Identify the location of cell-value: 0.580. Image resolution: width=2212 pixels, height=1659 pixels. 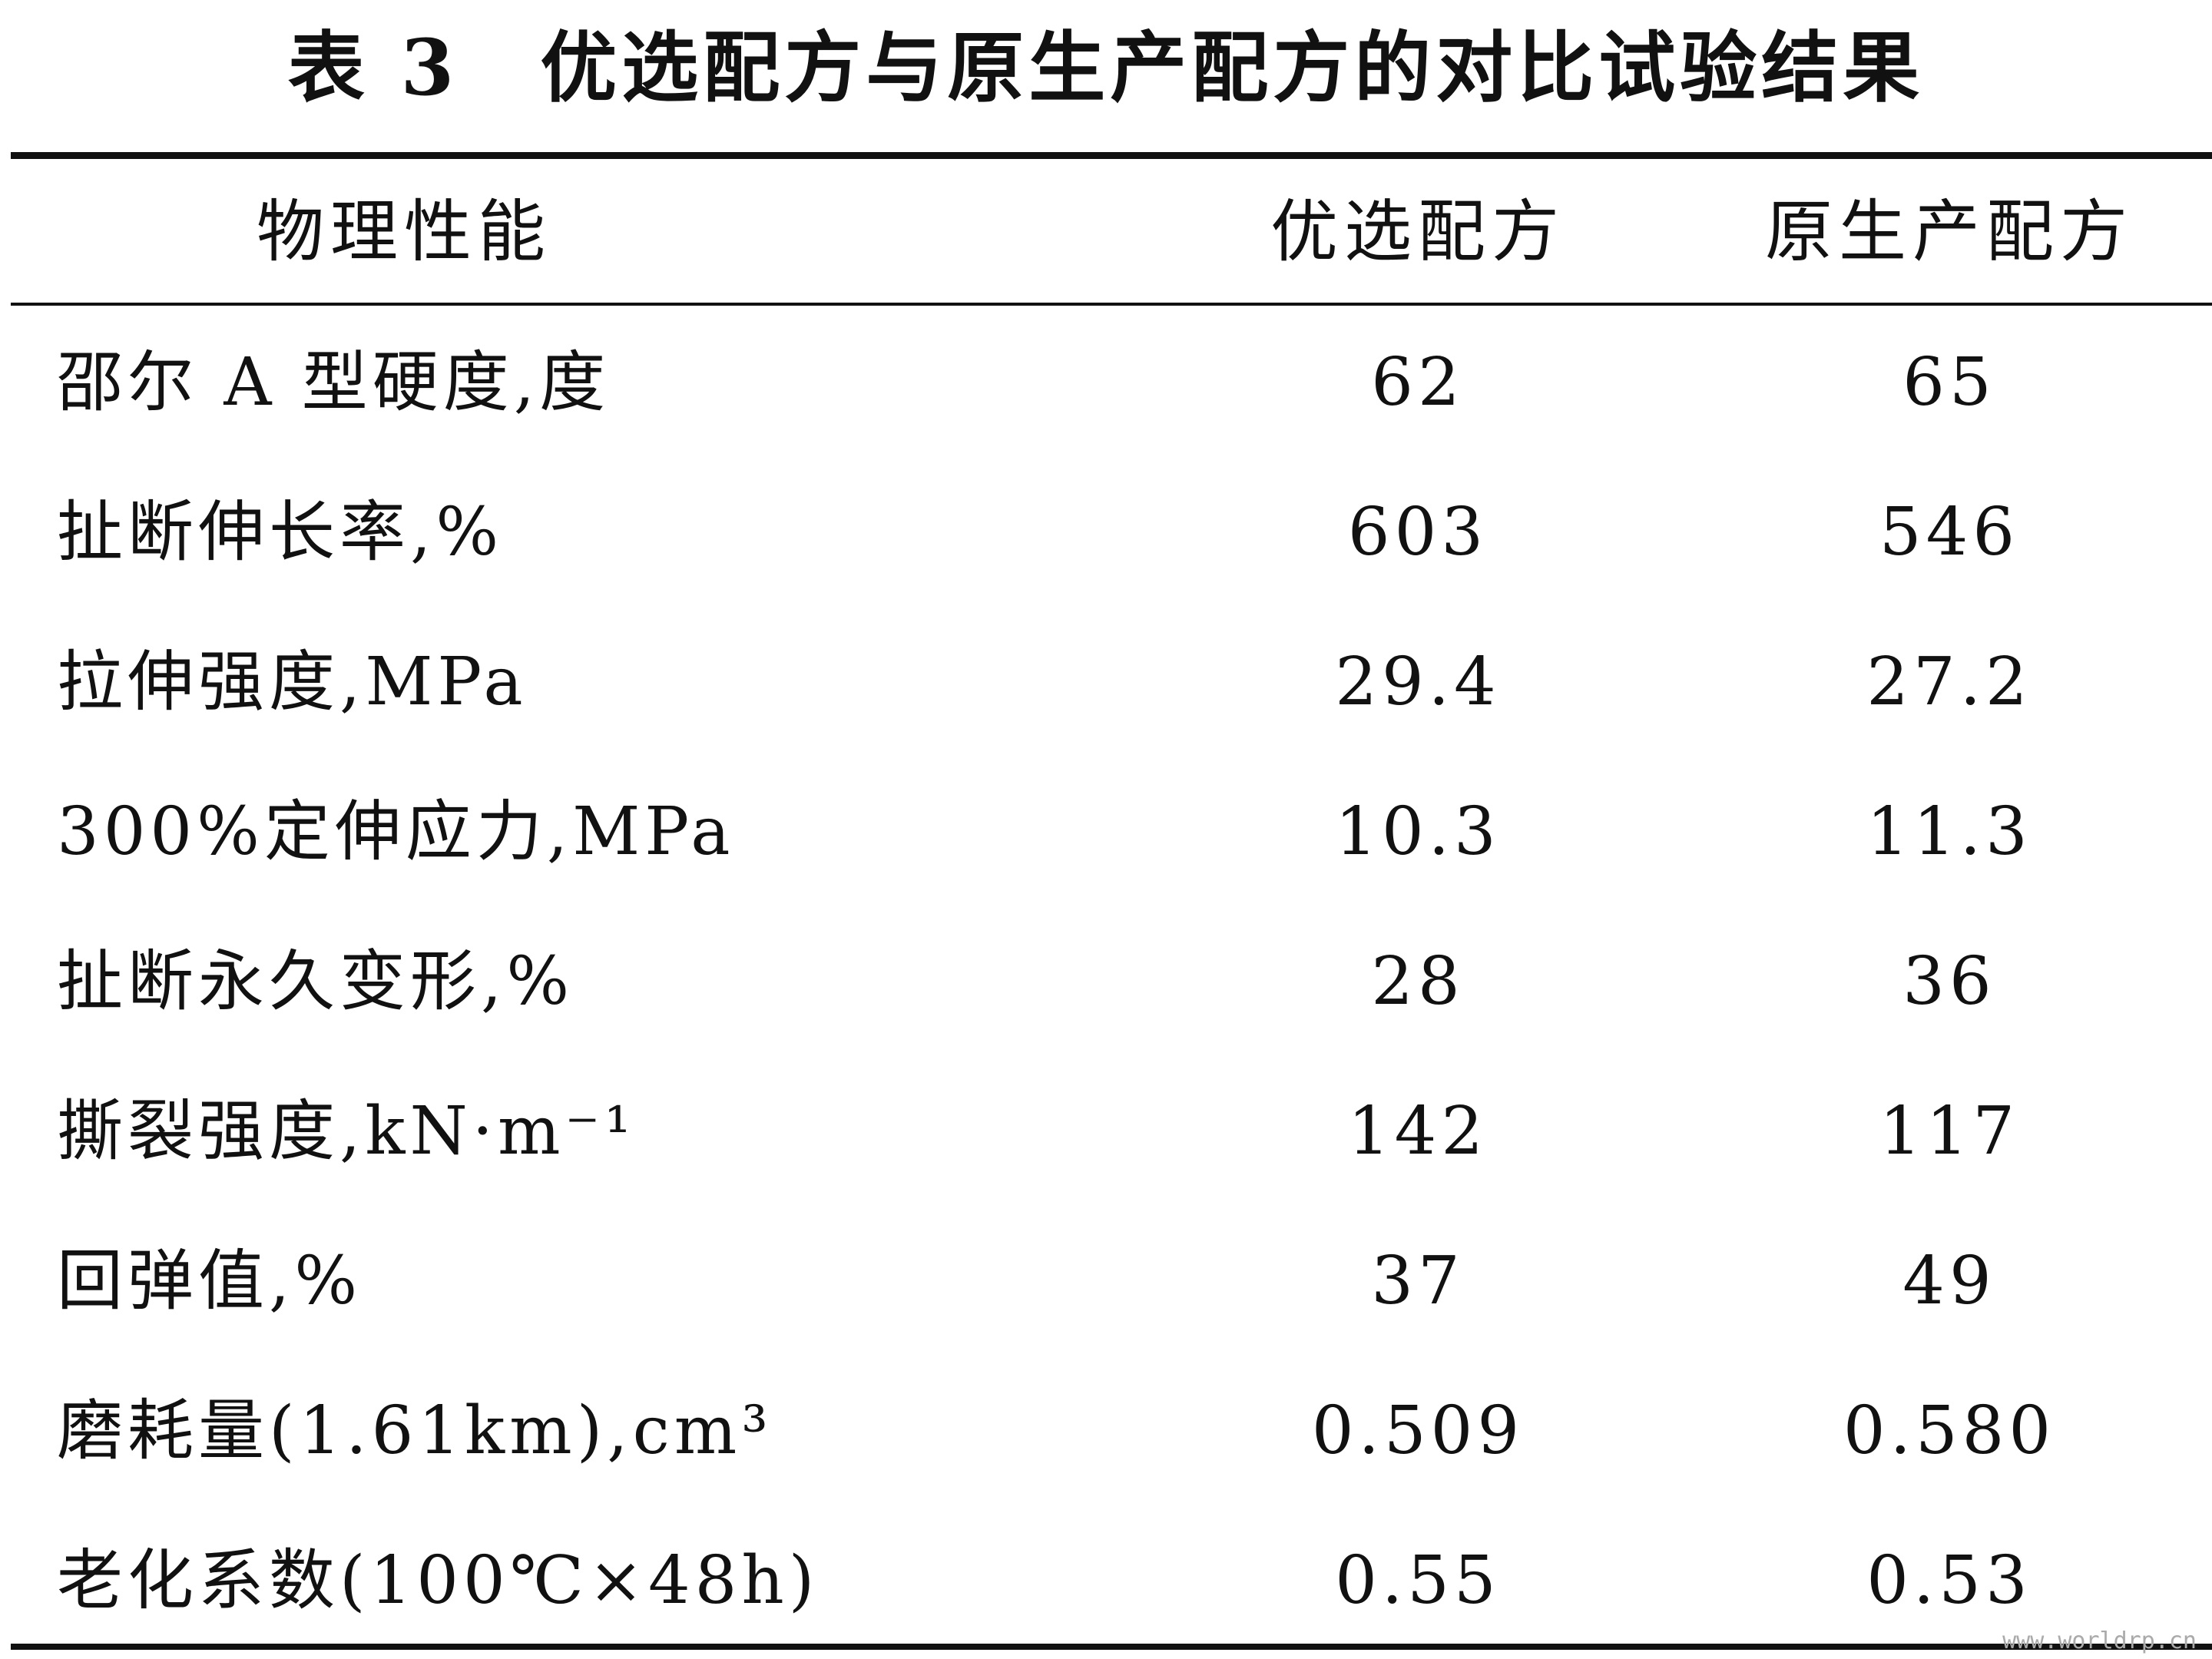
(1950, 1430).